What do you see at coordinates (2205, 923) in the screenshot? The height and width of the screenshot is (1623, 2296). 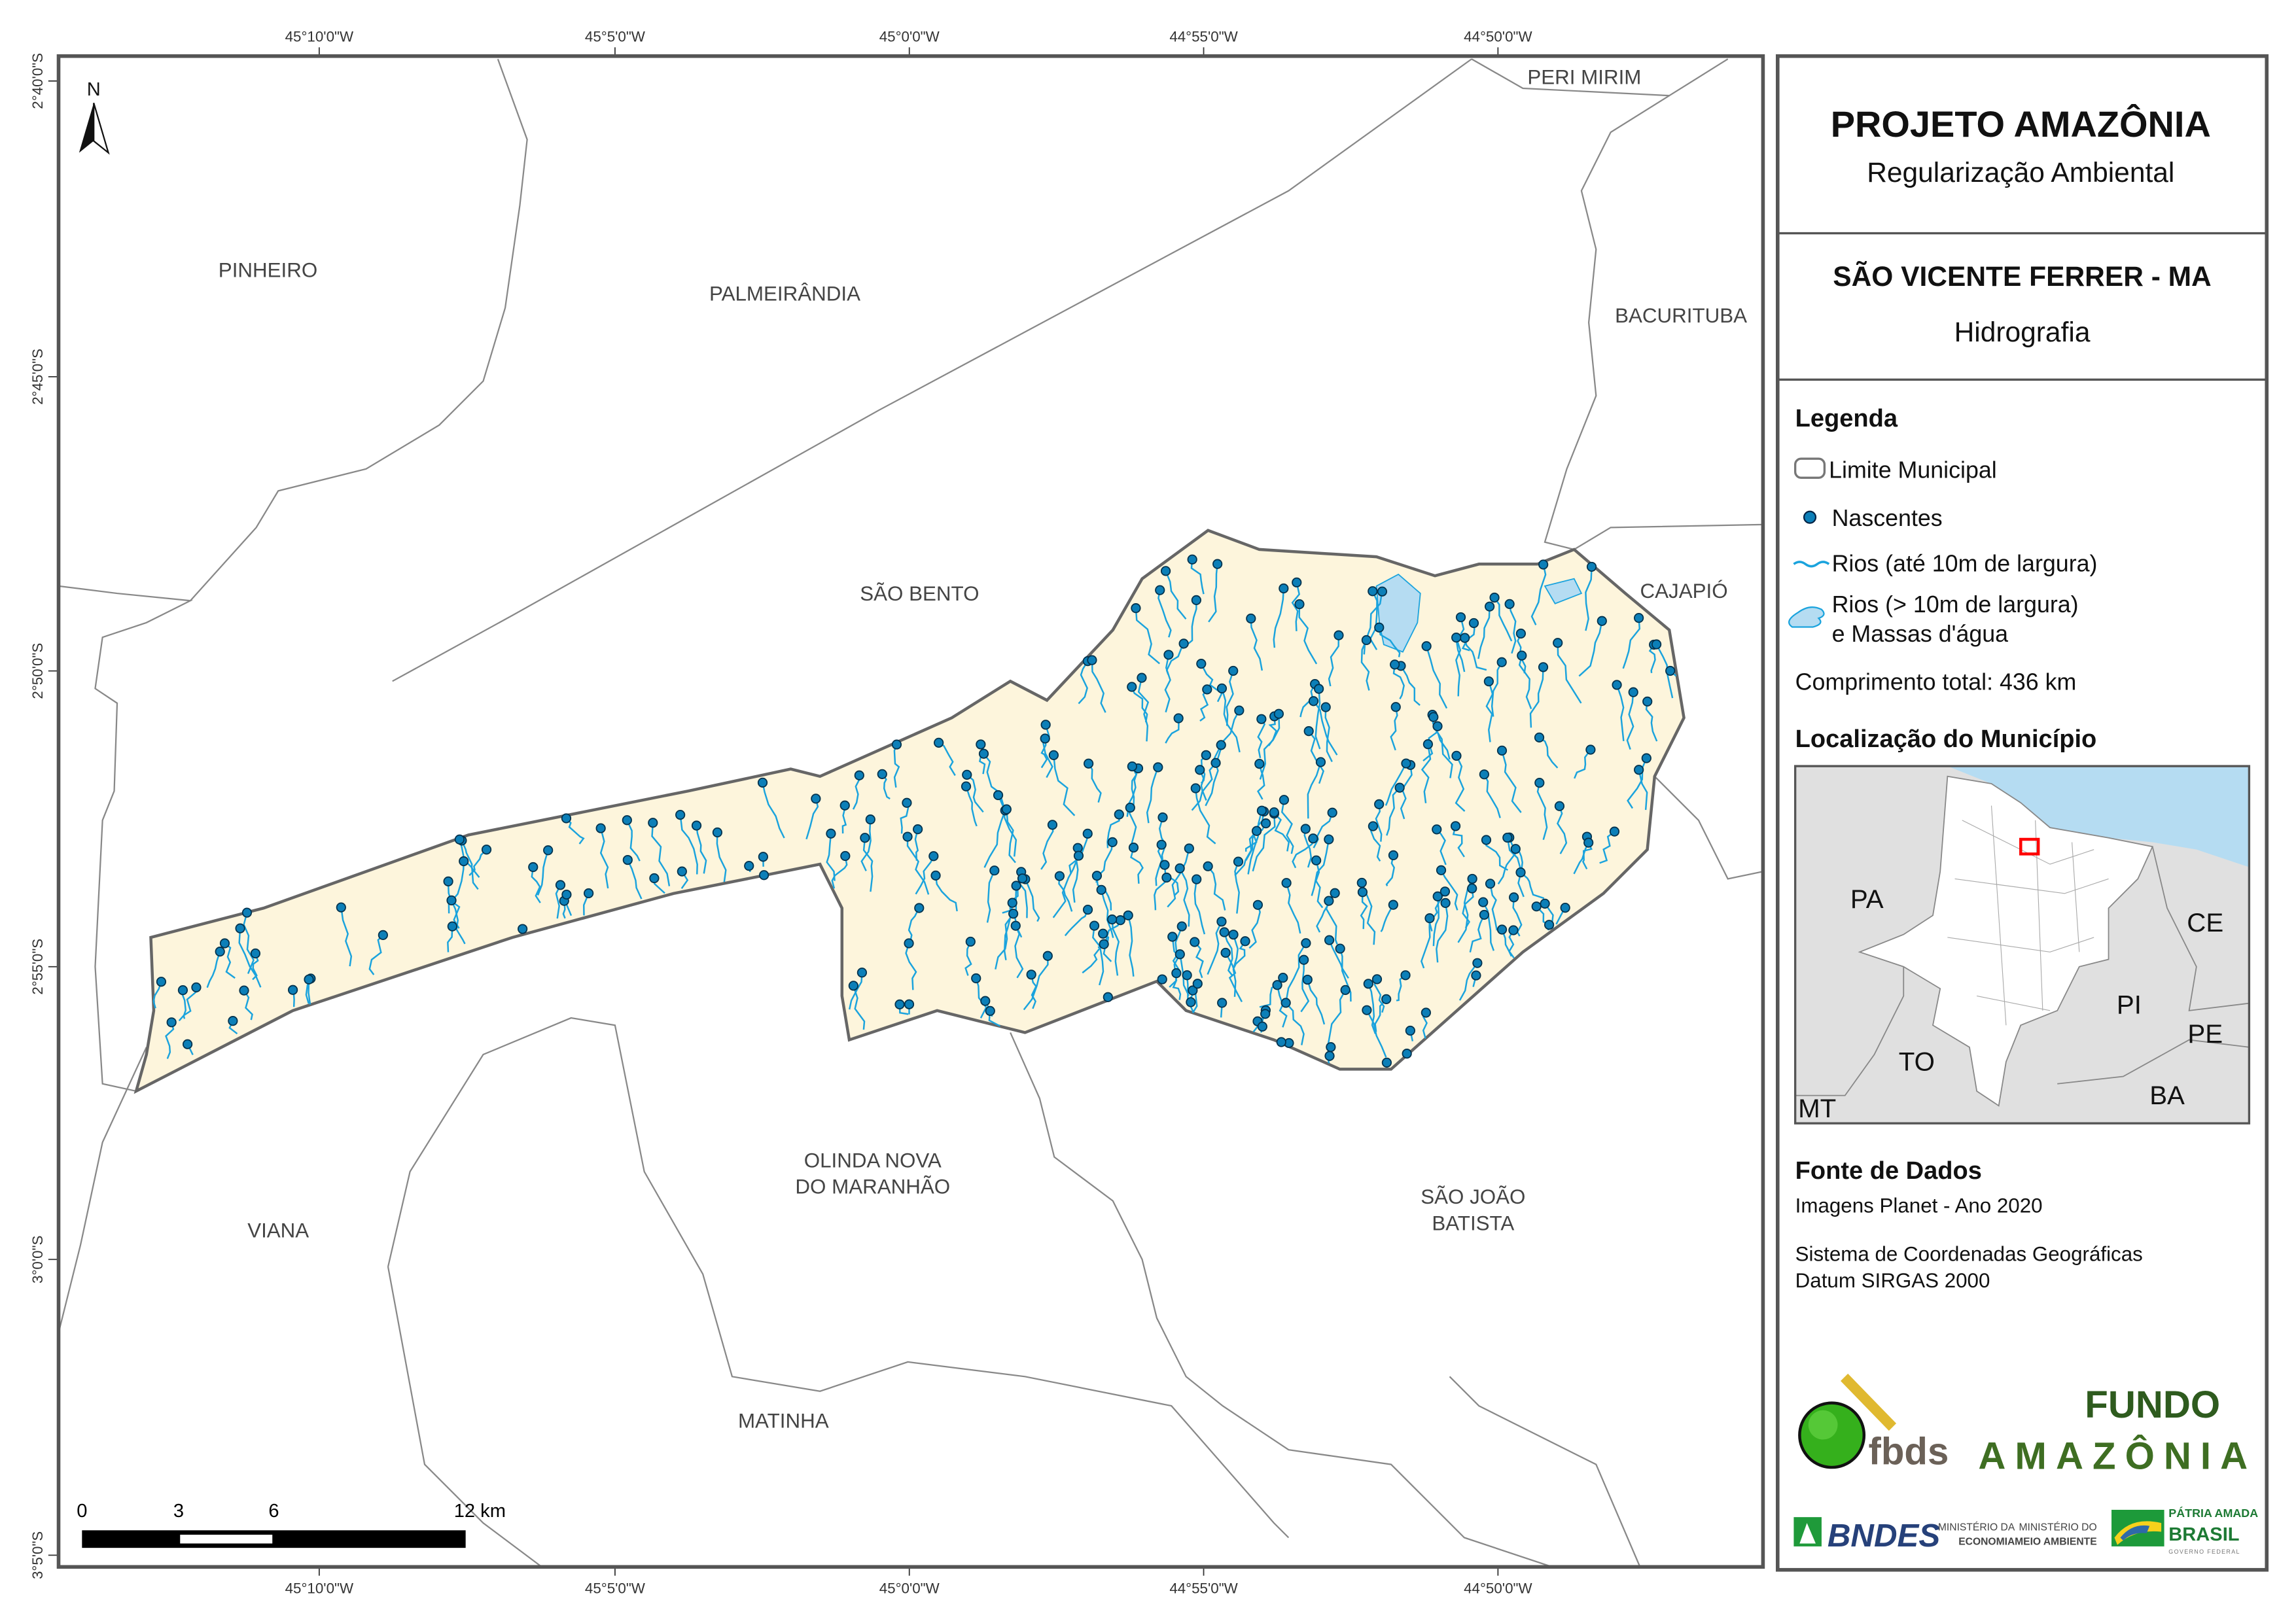 I see `state-label: CE` at bounding box center [2205, 923].